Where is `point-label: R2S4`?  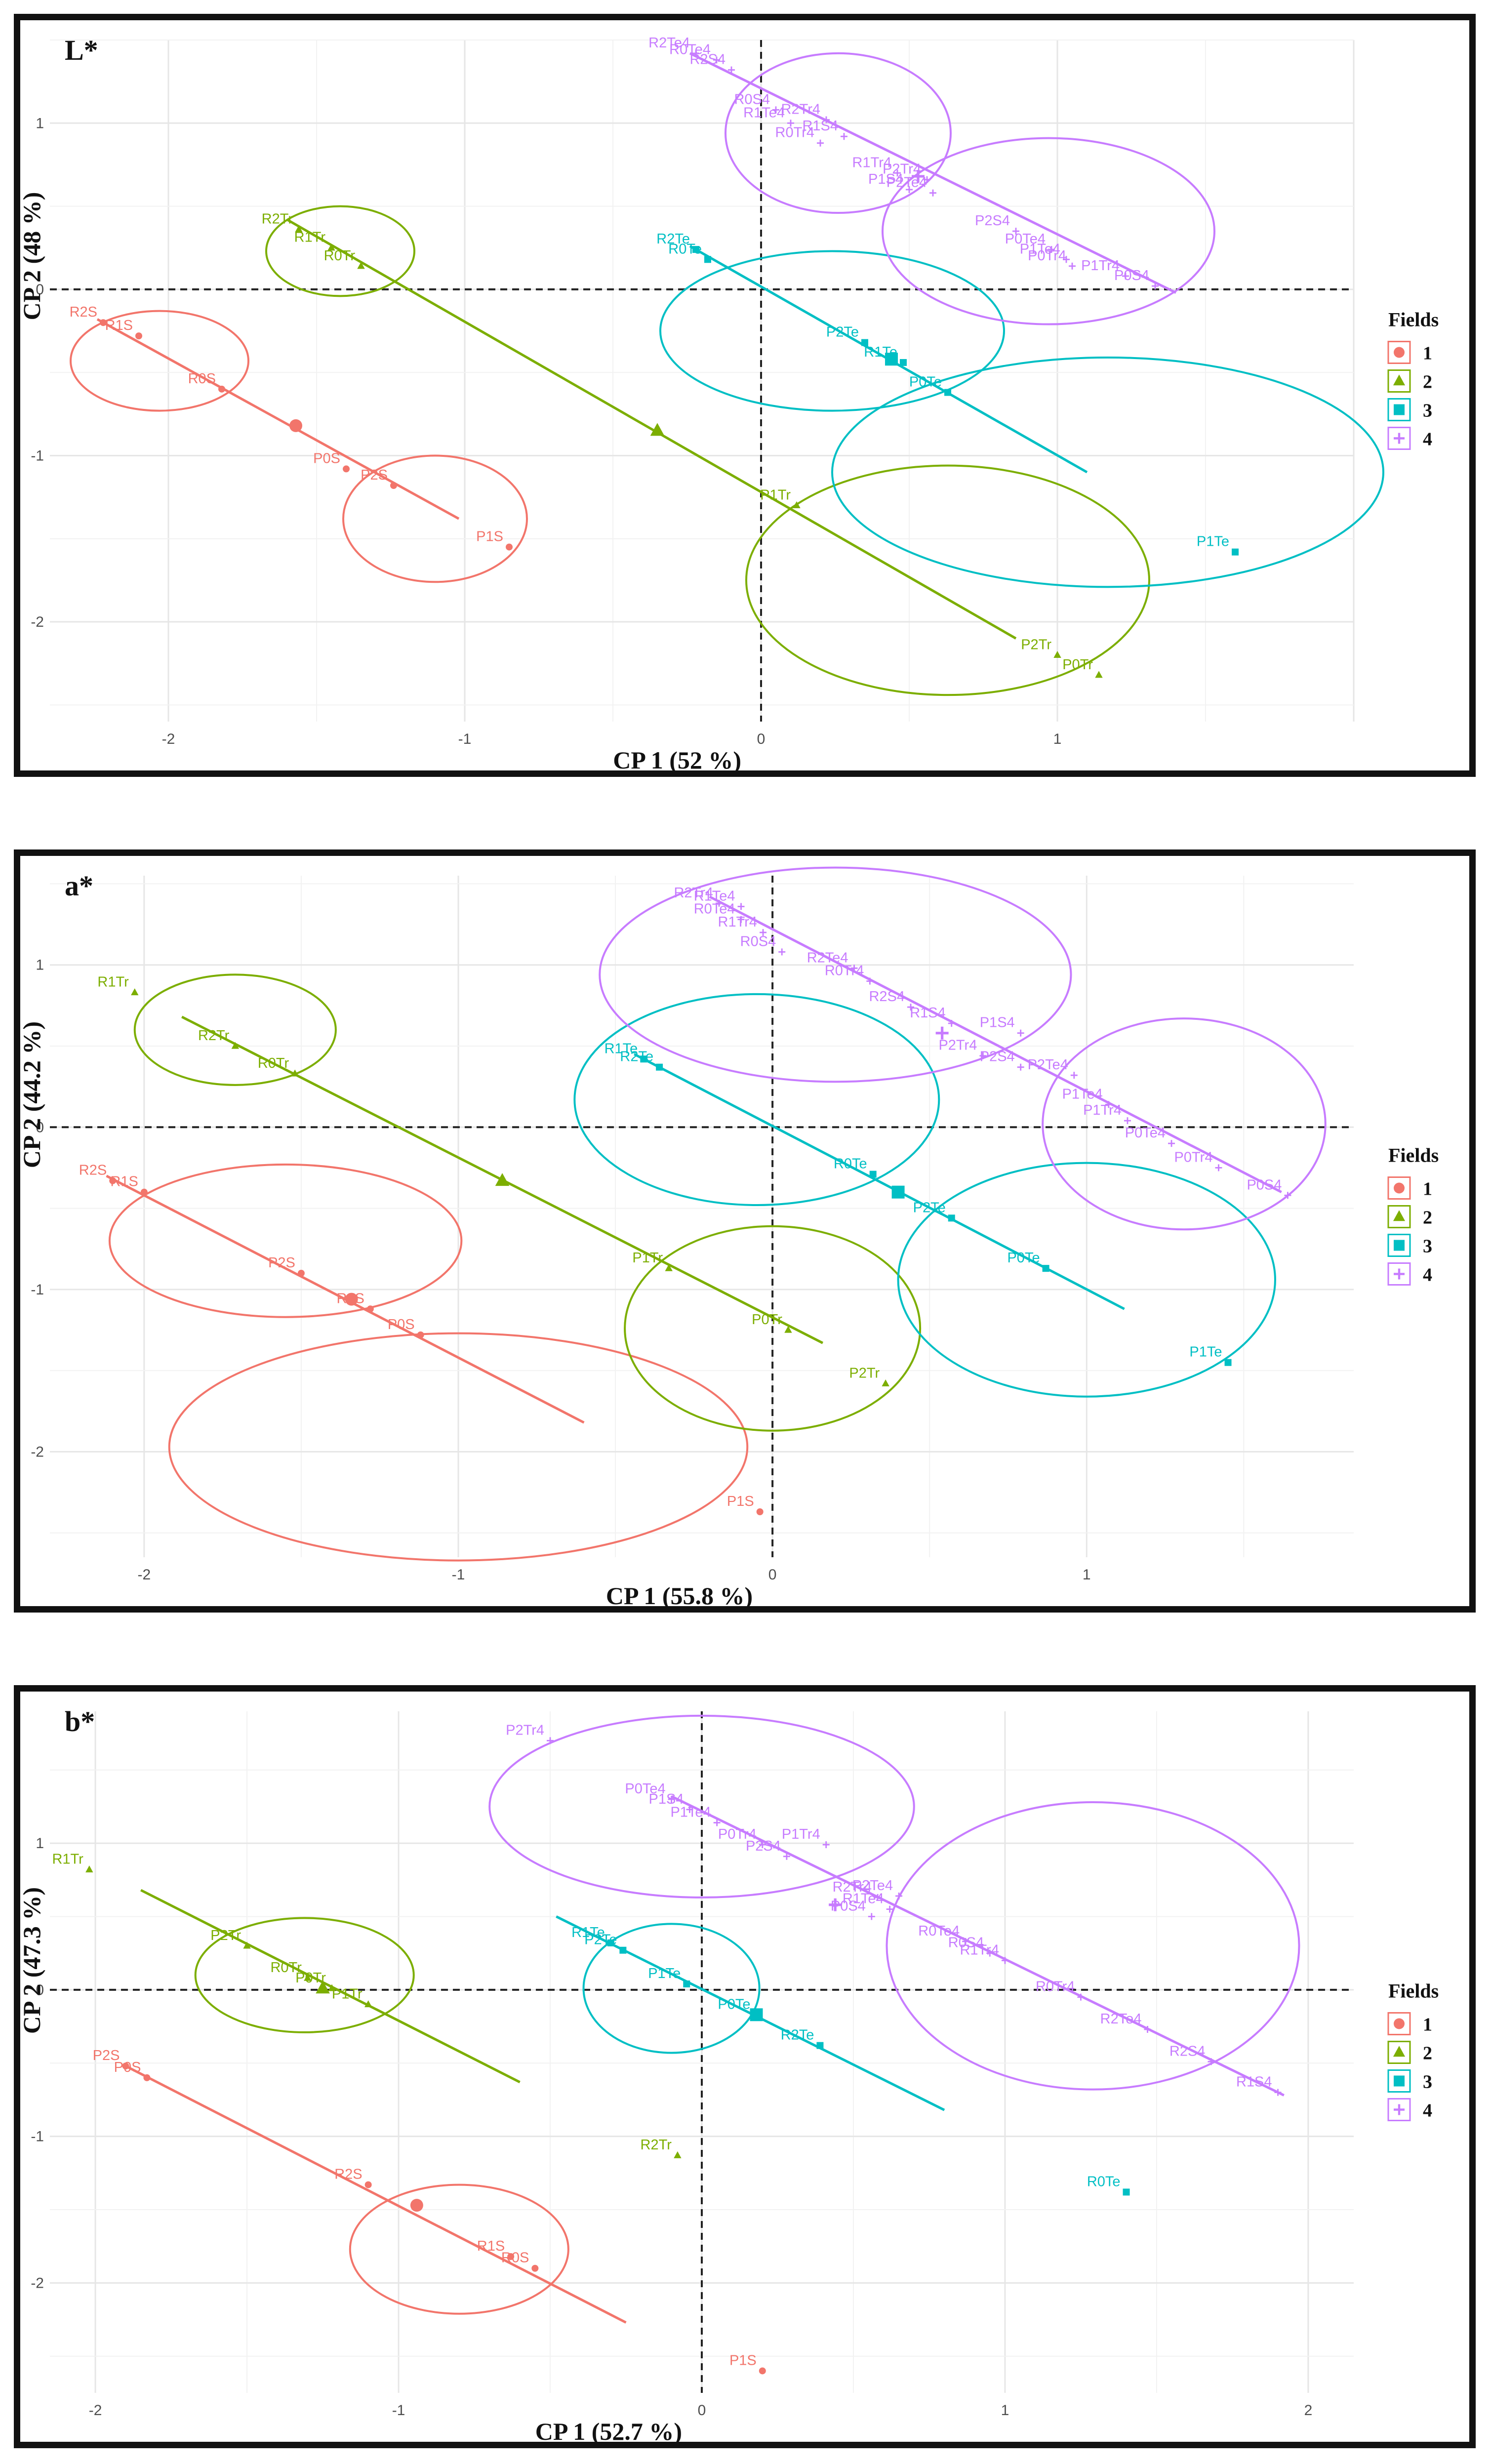 point-label: R2S4 is located at coordinates (707, 60).